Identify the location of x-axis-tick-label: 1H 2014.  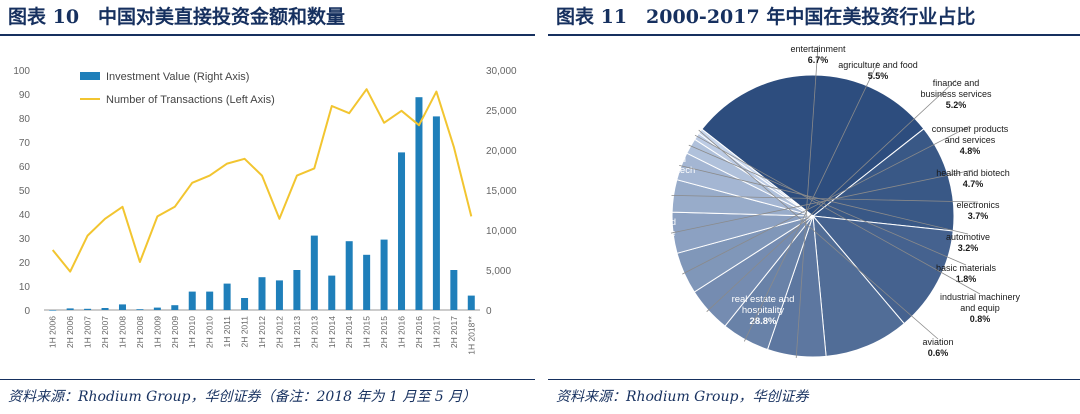
(332, 332).